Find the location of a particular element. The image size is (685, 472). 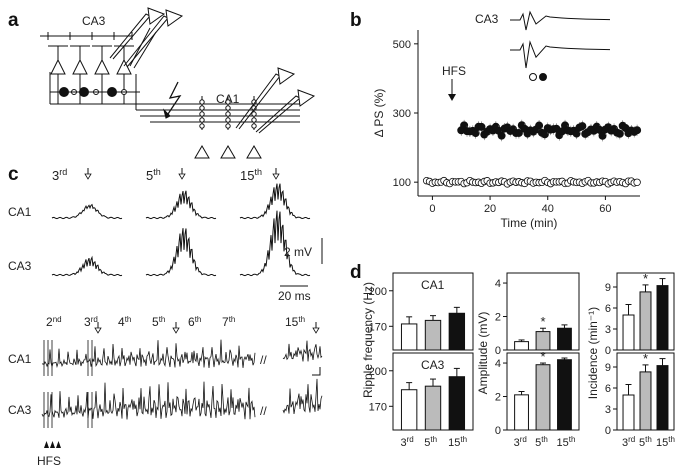

b-xtick-label: 20 is located at coordinates (490, 209).